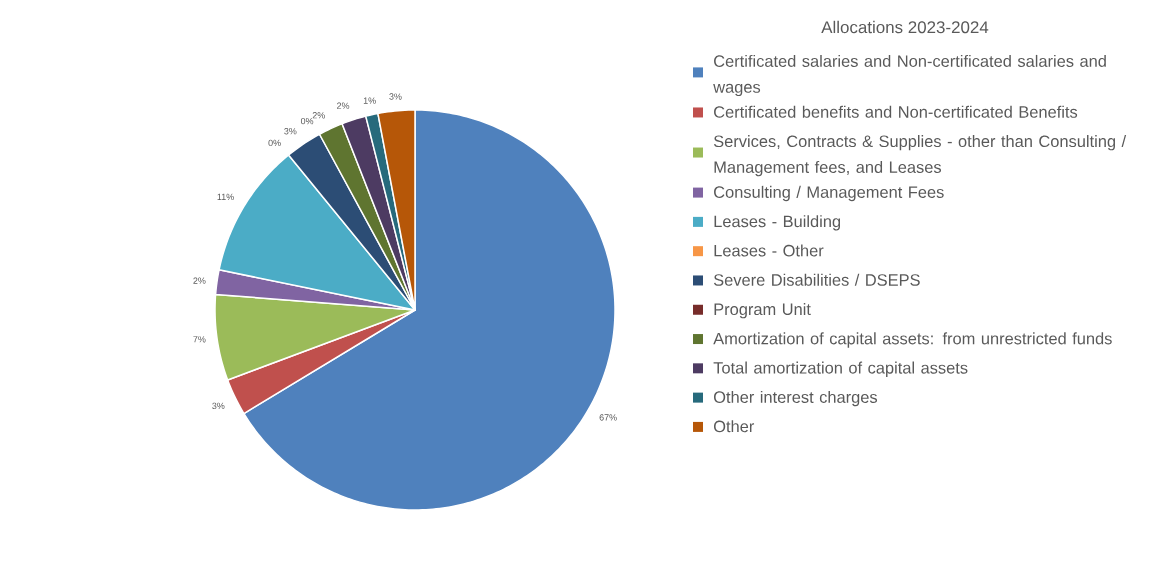  What do you see at coordinates (896, 111) in the screenshot?
I see `legend-label: Certificated benefits and Non-certificated Benefits` at bounding box center [896, 111].